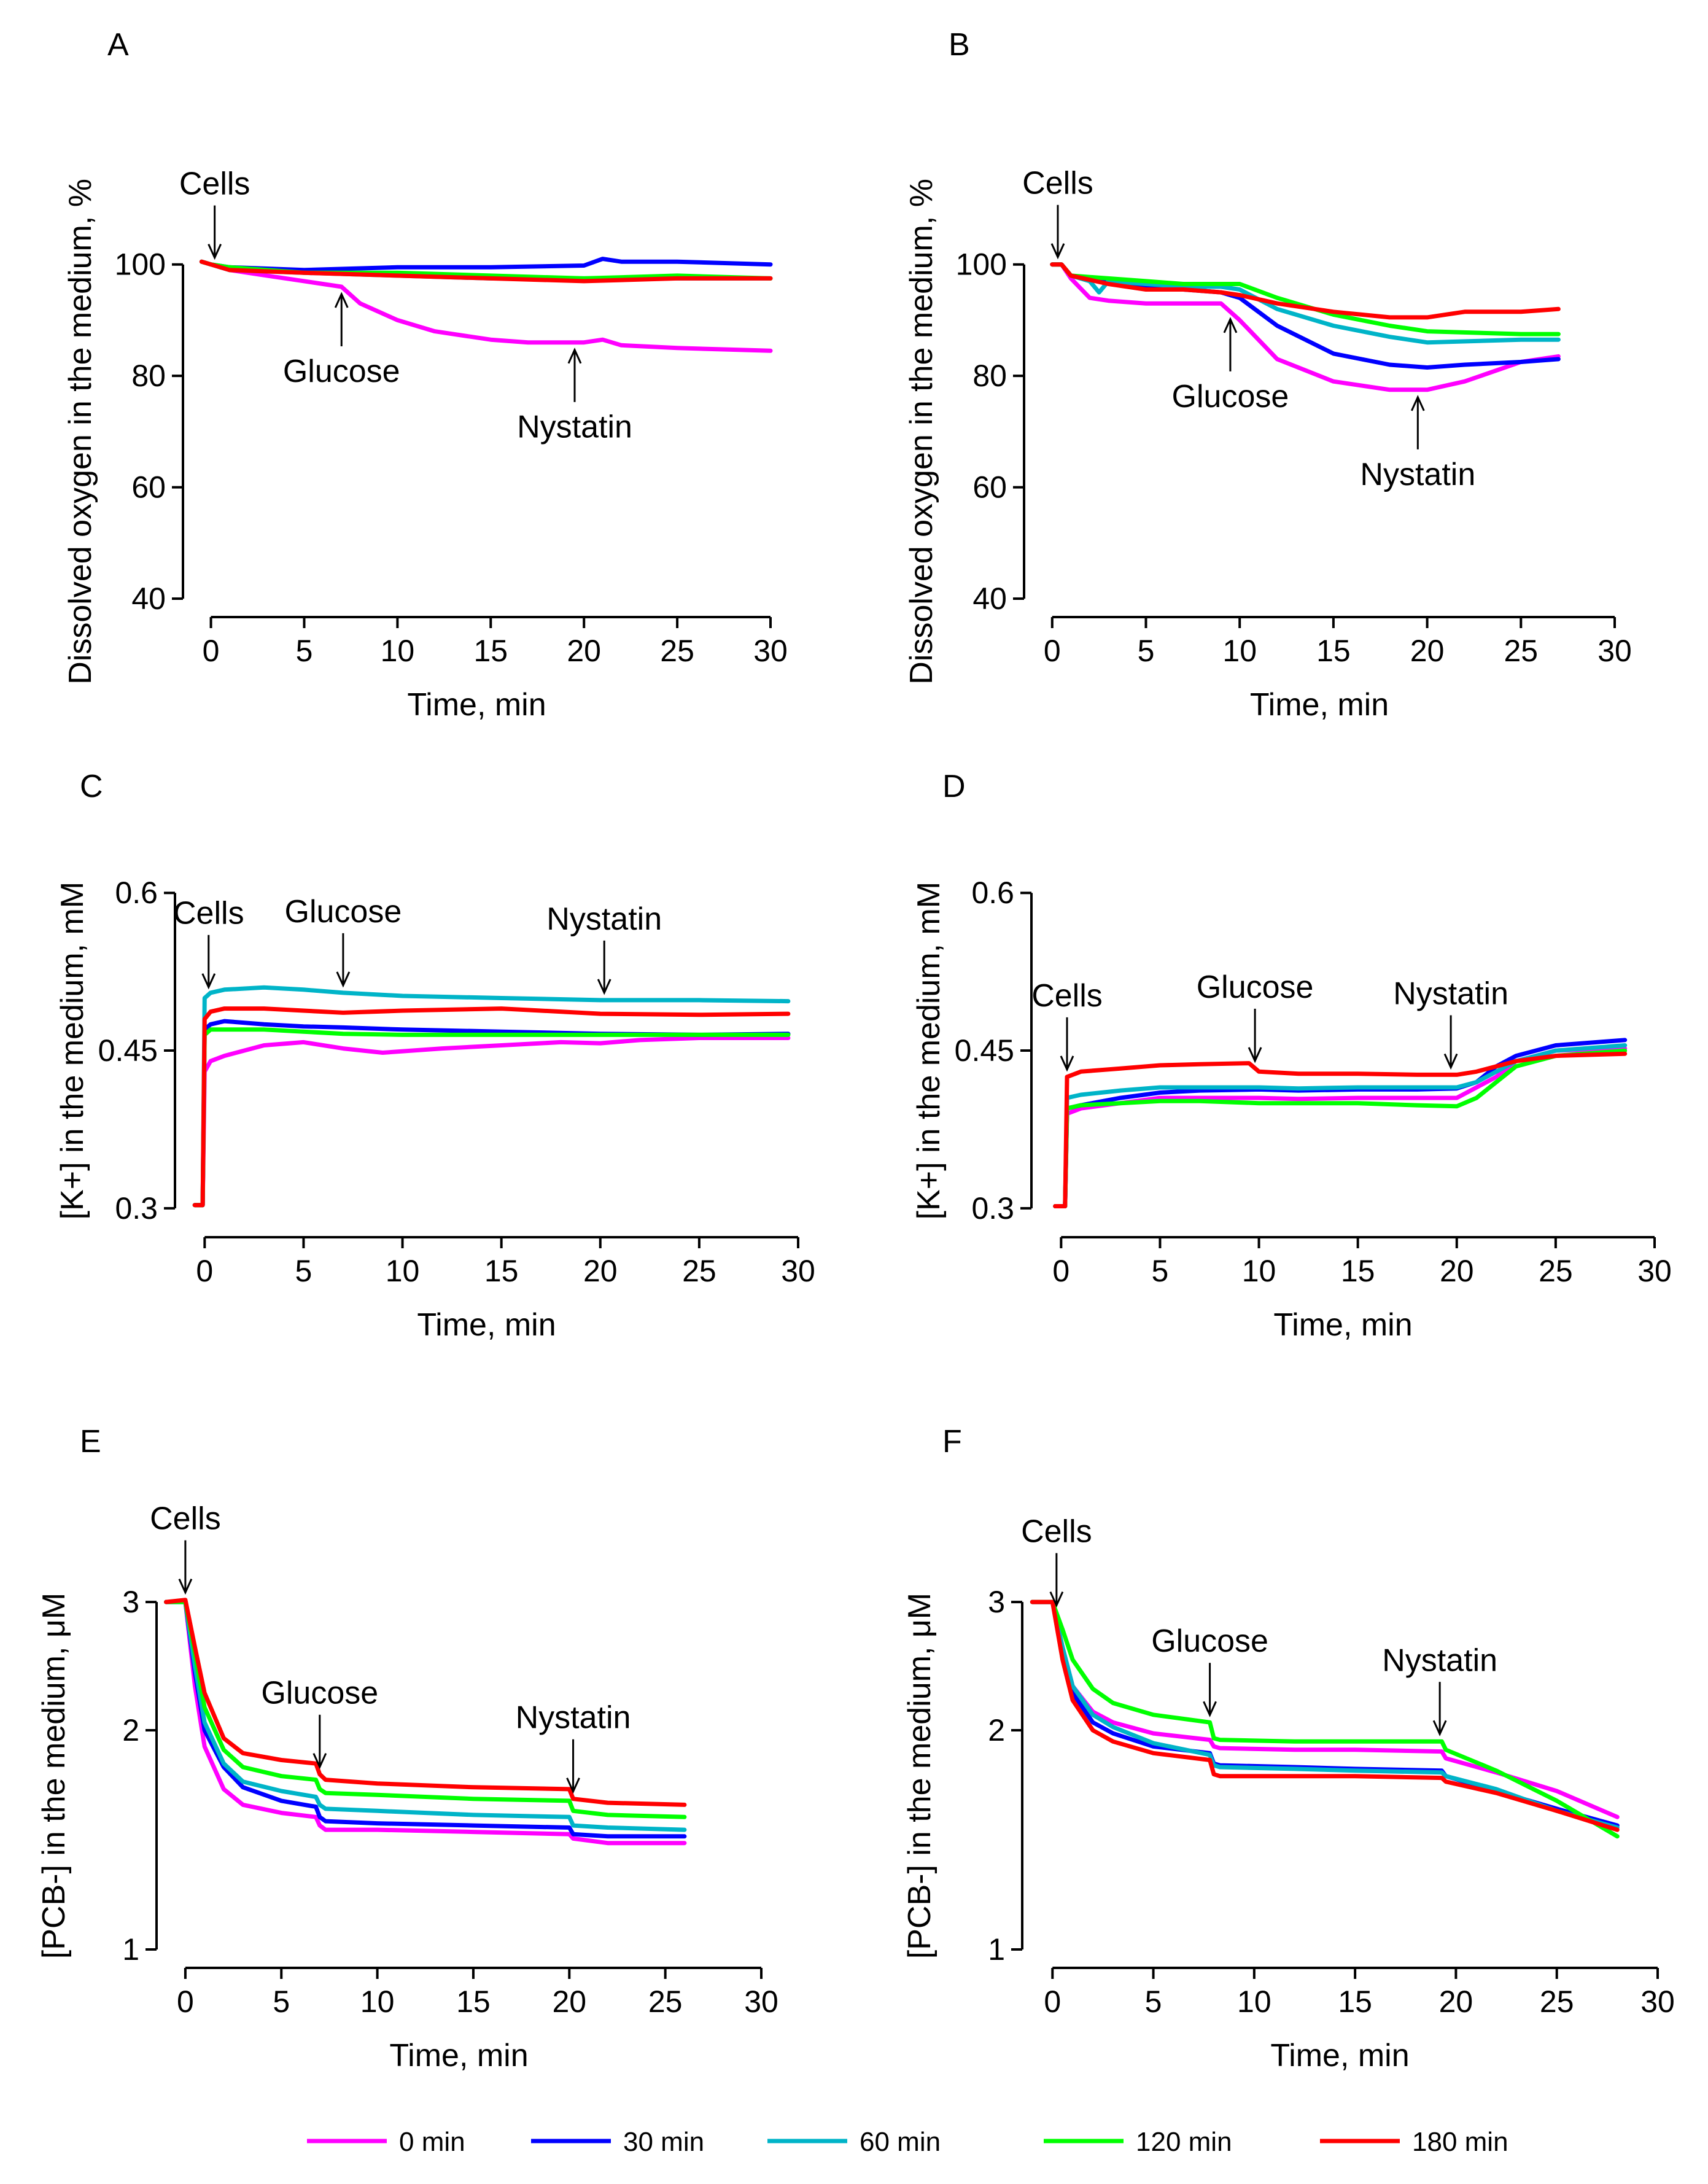 The image size is (1708, 2184). What do you see at coordinates (996, 1949) in the screenshot?
I see `y-tick-label: 1` at bounding box center [996, 1949].